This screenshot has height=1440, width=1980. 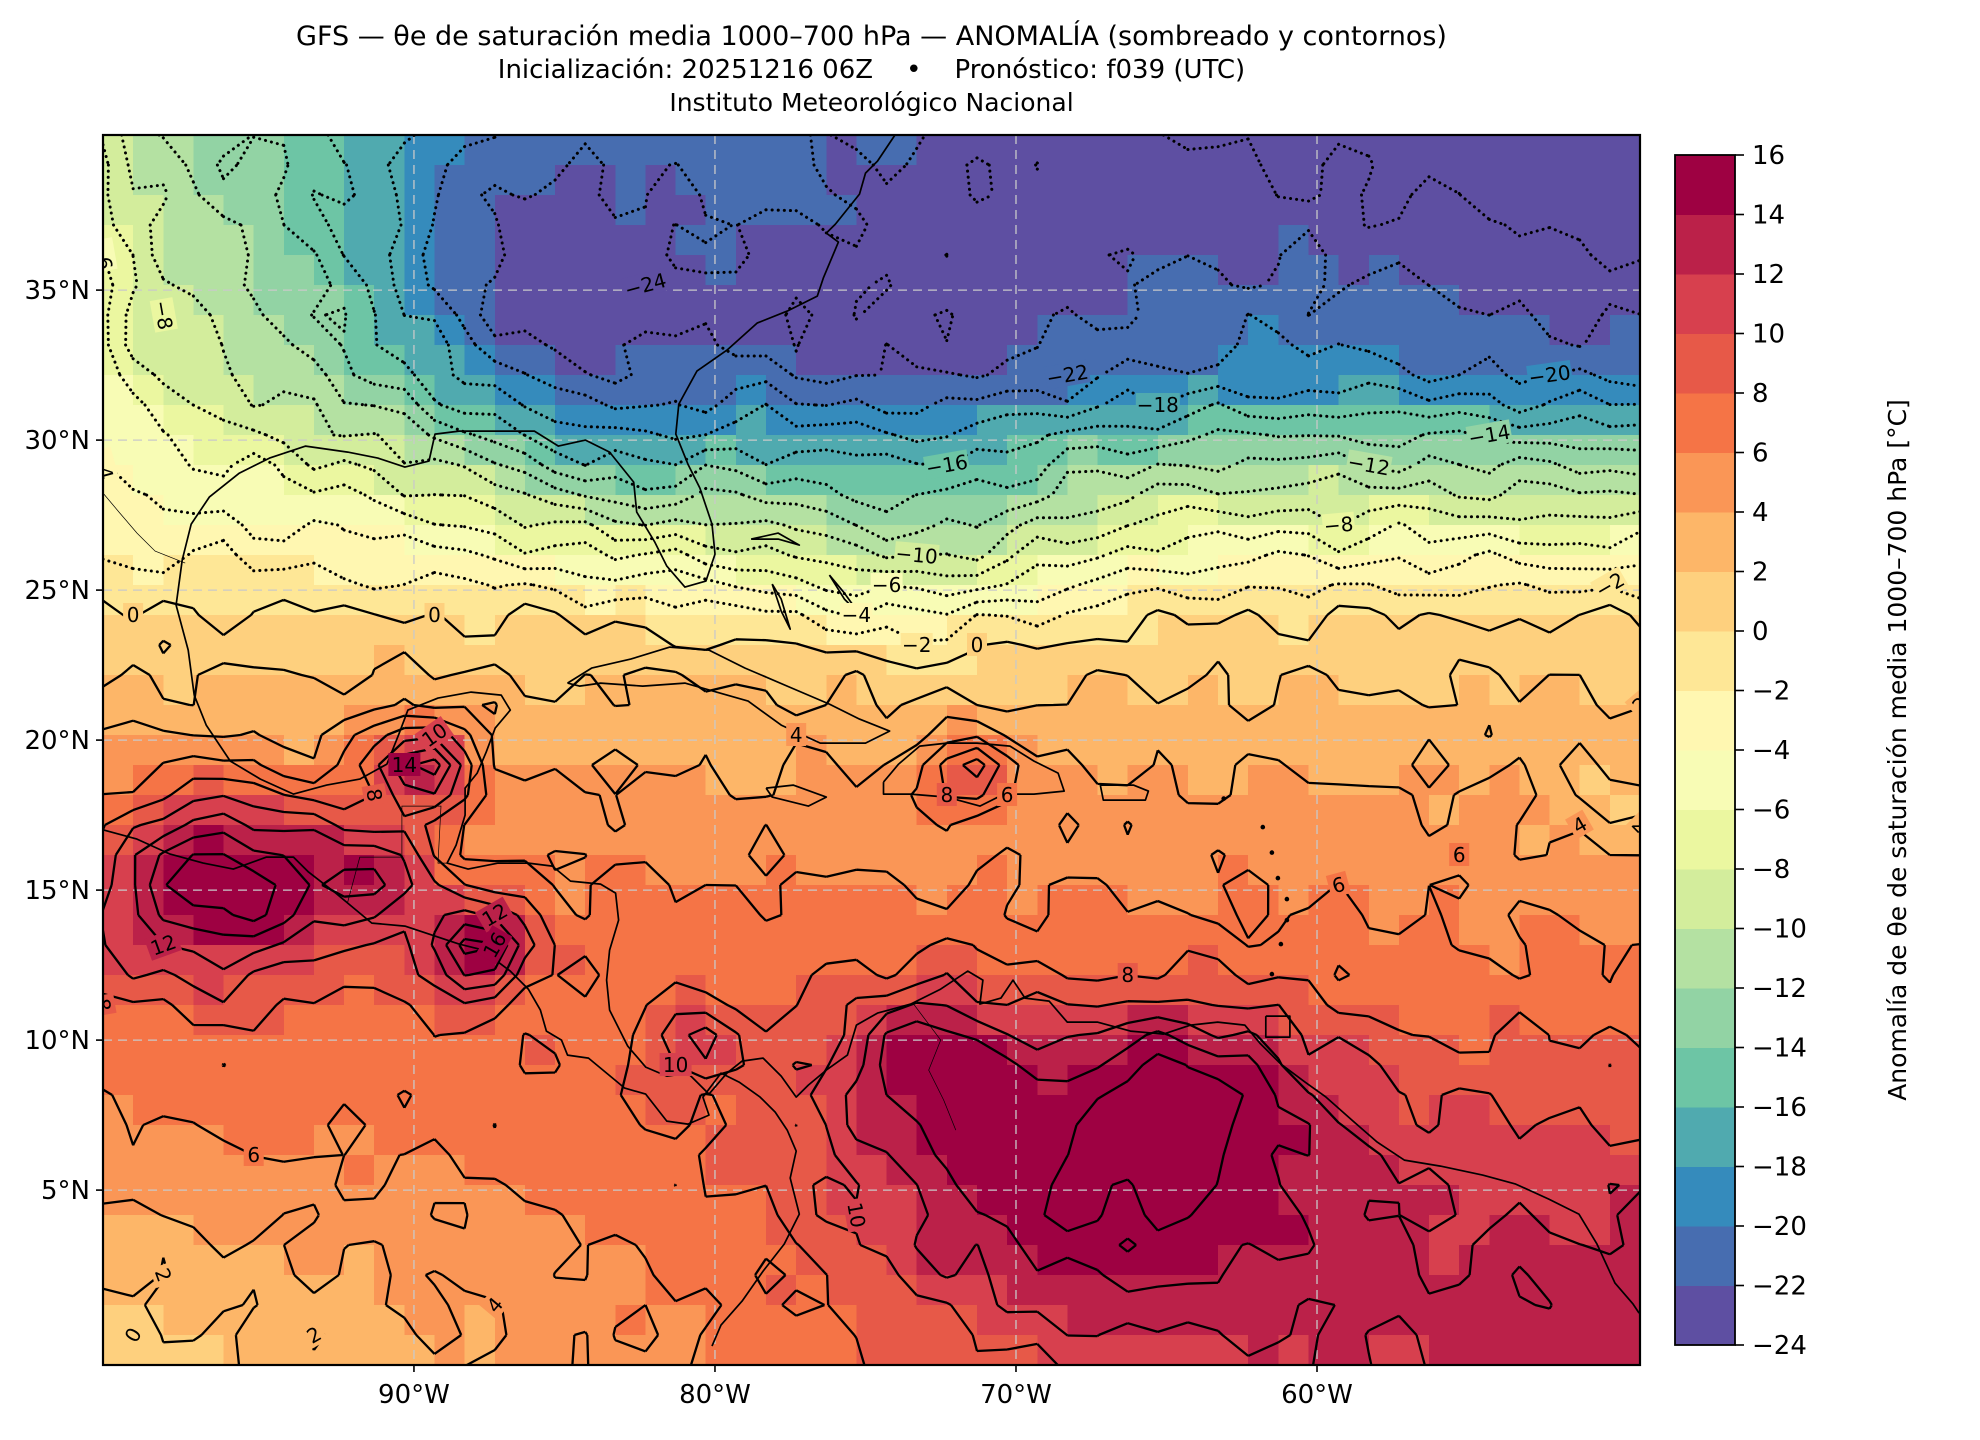 What do you see at coordinates (1779, 1346) in the screenshot?
I see `colorbar-tick-label: −24` at bounding box center [1779, 1346].